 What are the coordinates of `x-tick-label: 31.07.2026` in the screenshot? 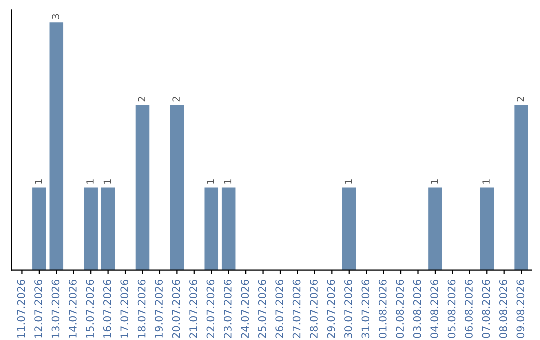 It's located at (366, 309).